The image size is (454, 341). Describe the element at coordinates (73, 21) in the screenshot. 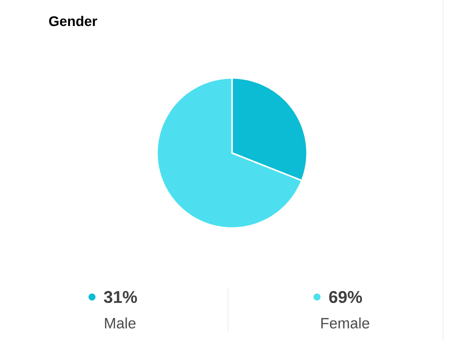

I see `chart-title: Gender` at that location.